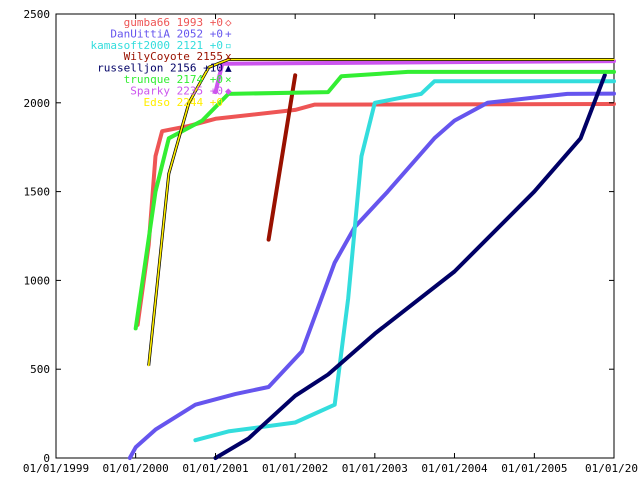 This screenshot has height=480, width=640. I want to click on legend-marker: ◆, so click(228, 90).